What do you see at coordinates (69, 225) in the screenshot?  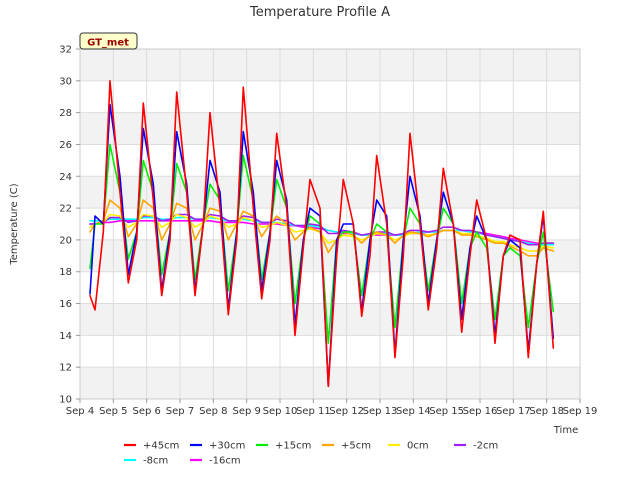 I see `y-axis: 10 12 14 16 18 20 22 24 26 28 30 32` at bounding box center [69, 225].